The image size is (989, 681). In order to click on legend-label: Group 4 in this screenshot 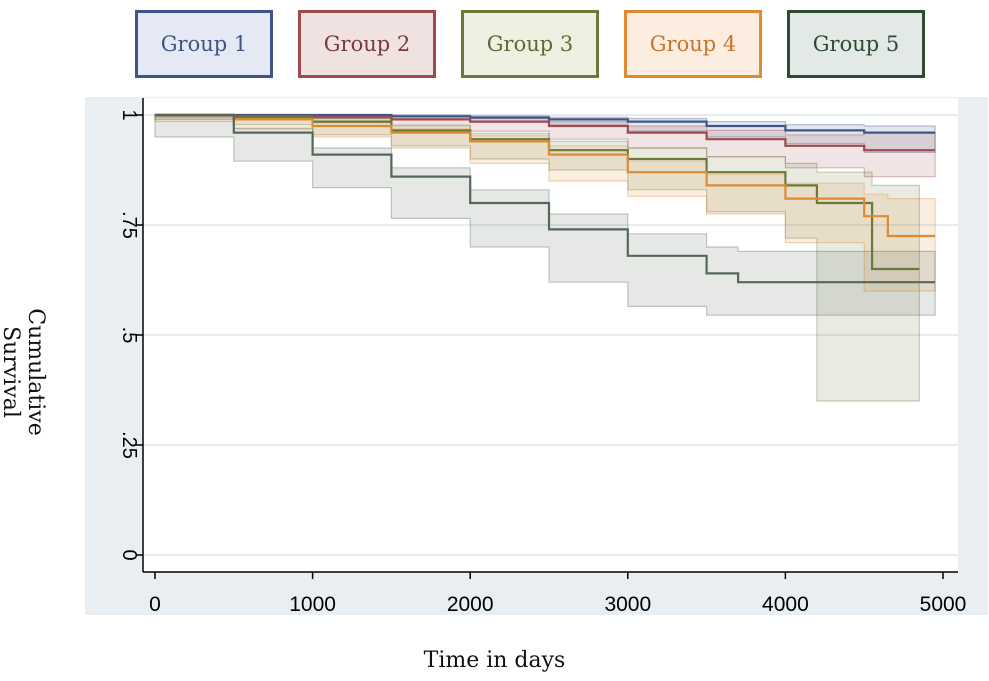, I will do `click(693, 44)`.